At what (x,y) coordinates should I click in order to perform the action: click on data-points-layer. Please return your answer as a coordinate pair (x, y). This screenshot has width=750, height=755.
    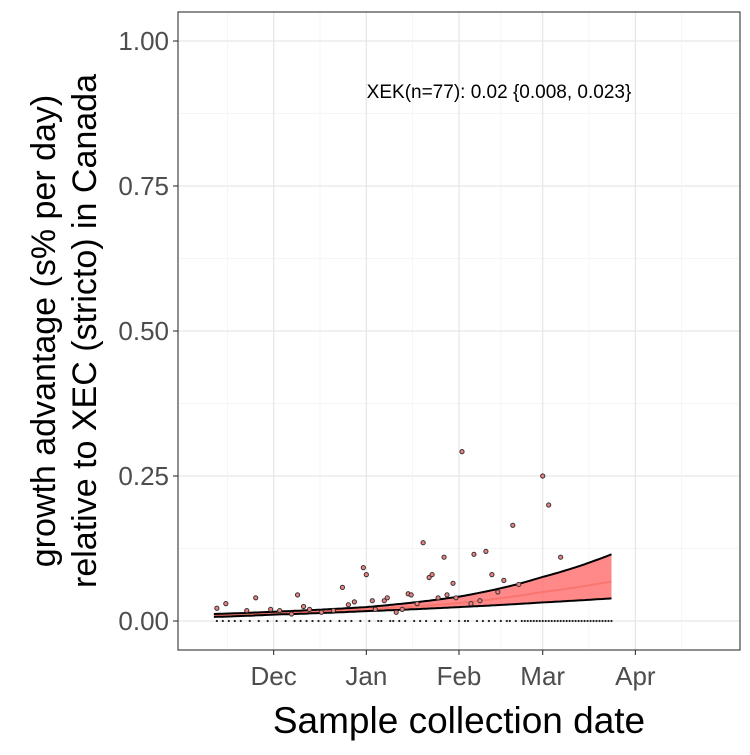
    Looking at the image, I should click on (389, 533).